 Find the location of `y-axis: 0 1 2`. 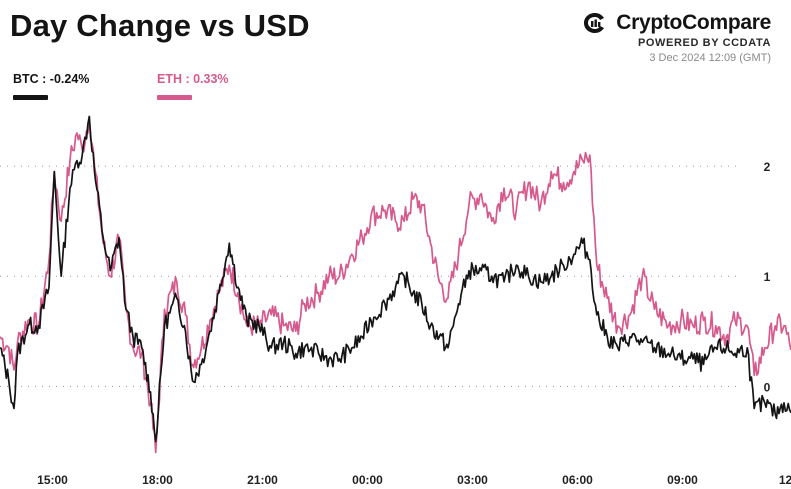

y-axis: 0 1 2 is located at coordinates (767, 277).